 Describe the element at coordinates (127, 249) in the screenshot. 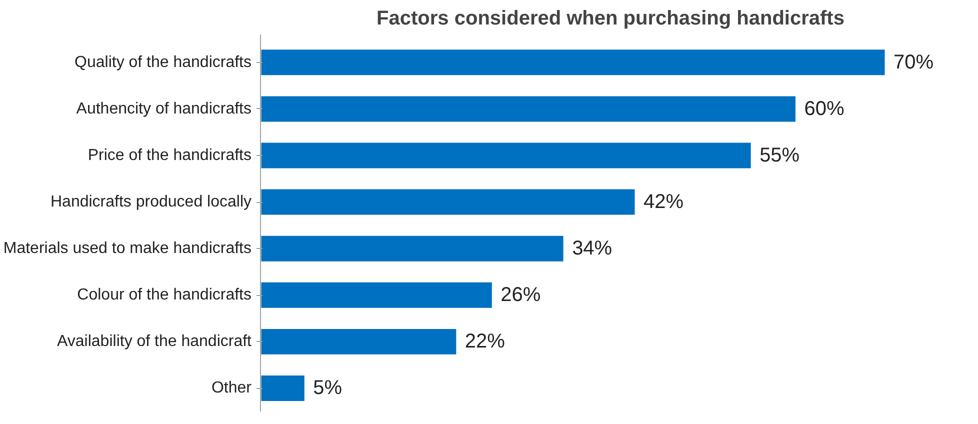

I see `y-tick-label: Materials used to make handicrafts` at that location.